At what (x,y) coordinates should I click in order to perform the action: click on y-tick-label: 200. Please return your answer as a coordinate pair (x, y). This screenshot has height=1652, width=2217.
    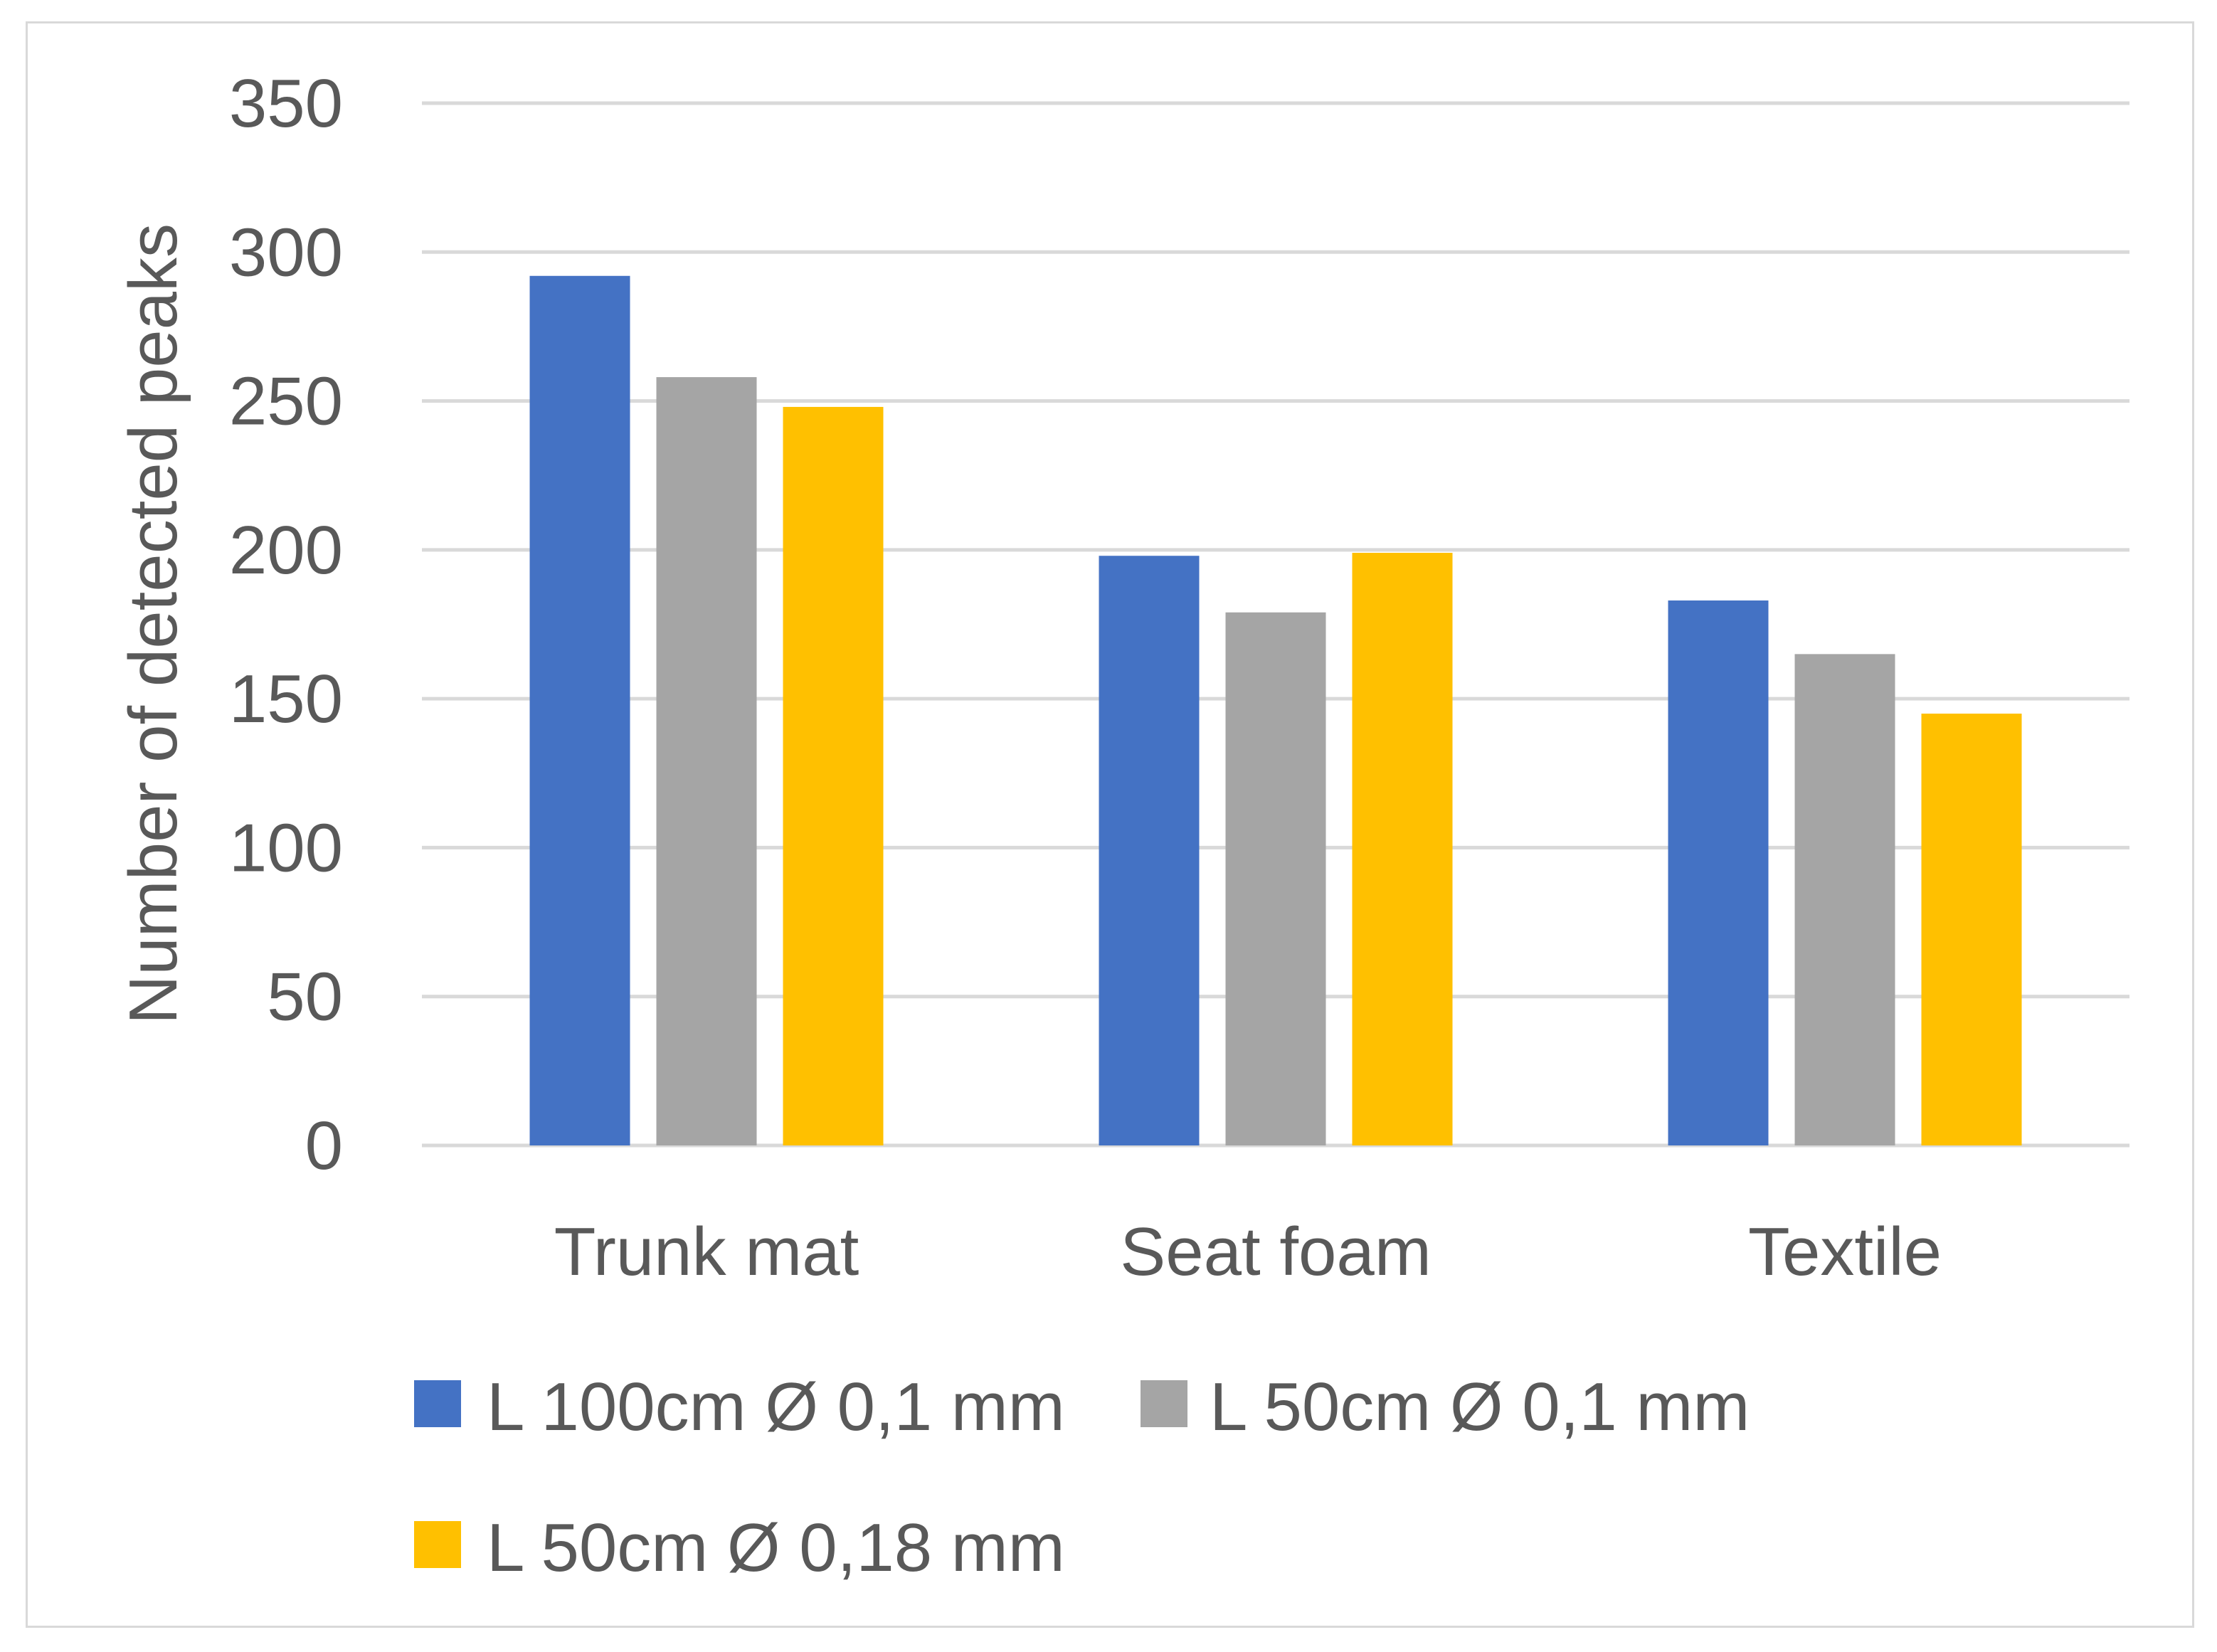
    Looking at the image, I should click on (286, 550).